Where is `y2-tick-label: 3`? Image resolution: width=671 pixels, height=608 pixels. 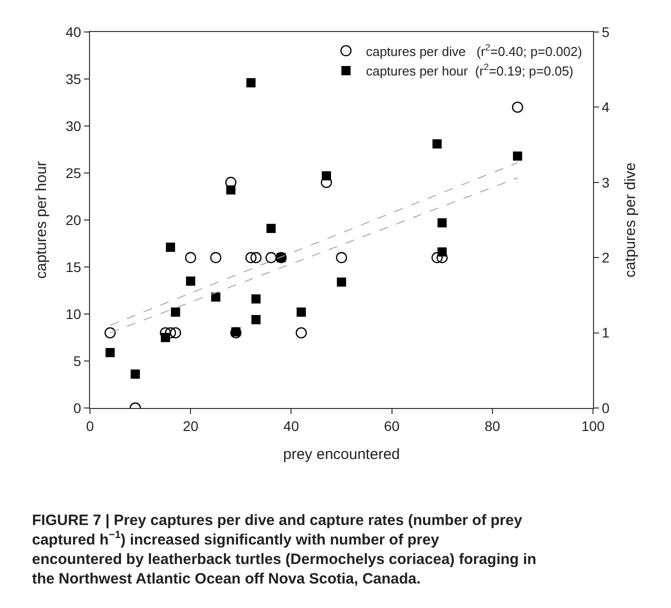
y2-tick-label: 3 is located at coordinates (606, 182).